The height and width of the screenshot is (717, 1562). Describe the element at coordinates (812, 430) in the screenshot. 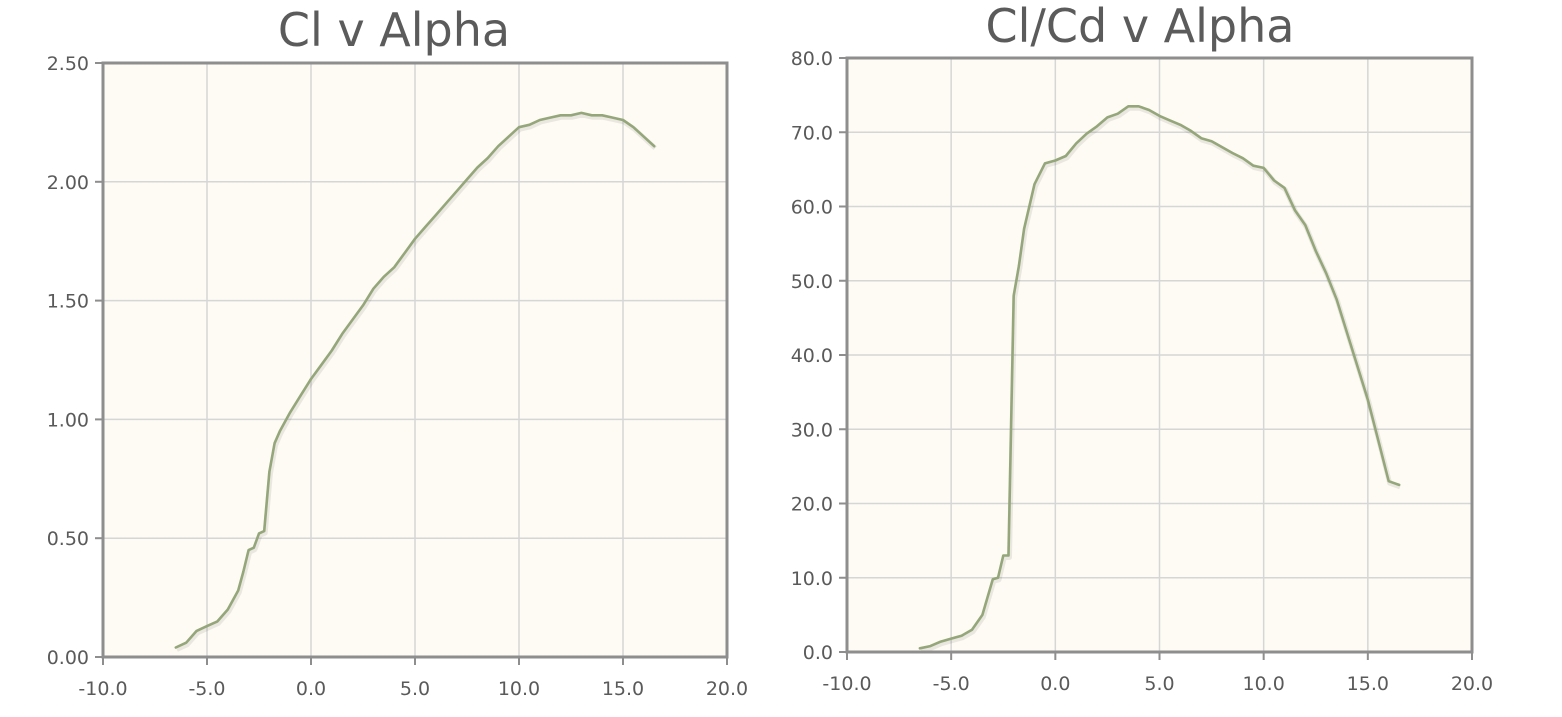

I see `y-tick-label: 30.0` at that location.